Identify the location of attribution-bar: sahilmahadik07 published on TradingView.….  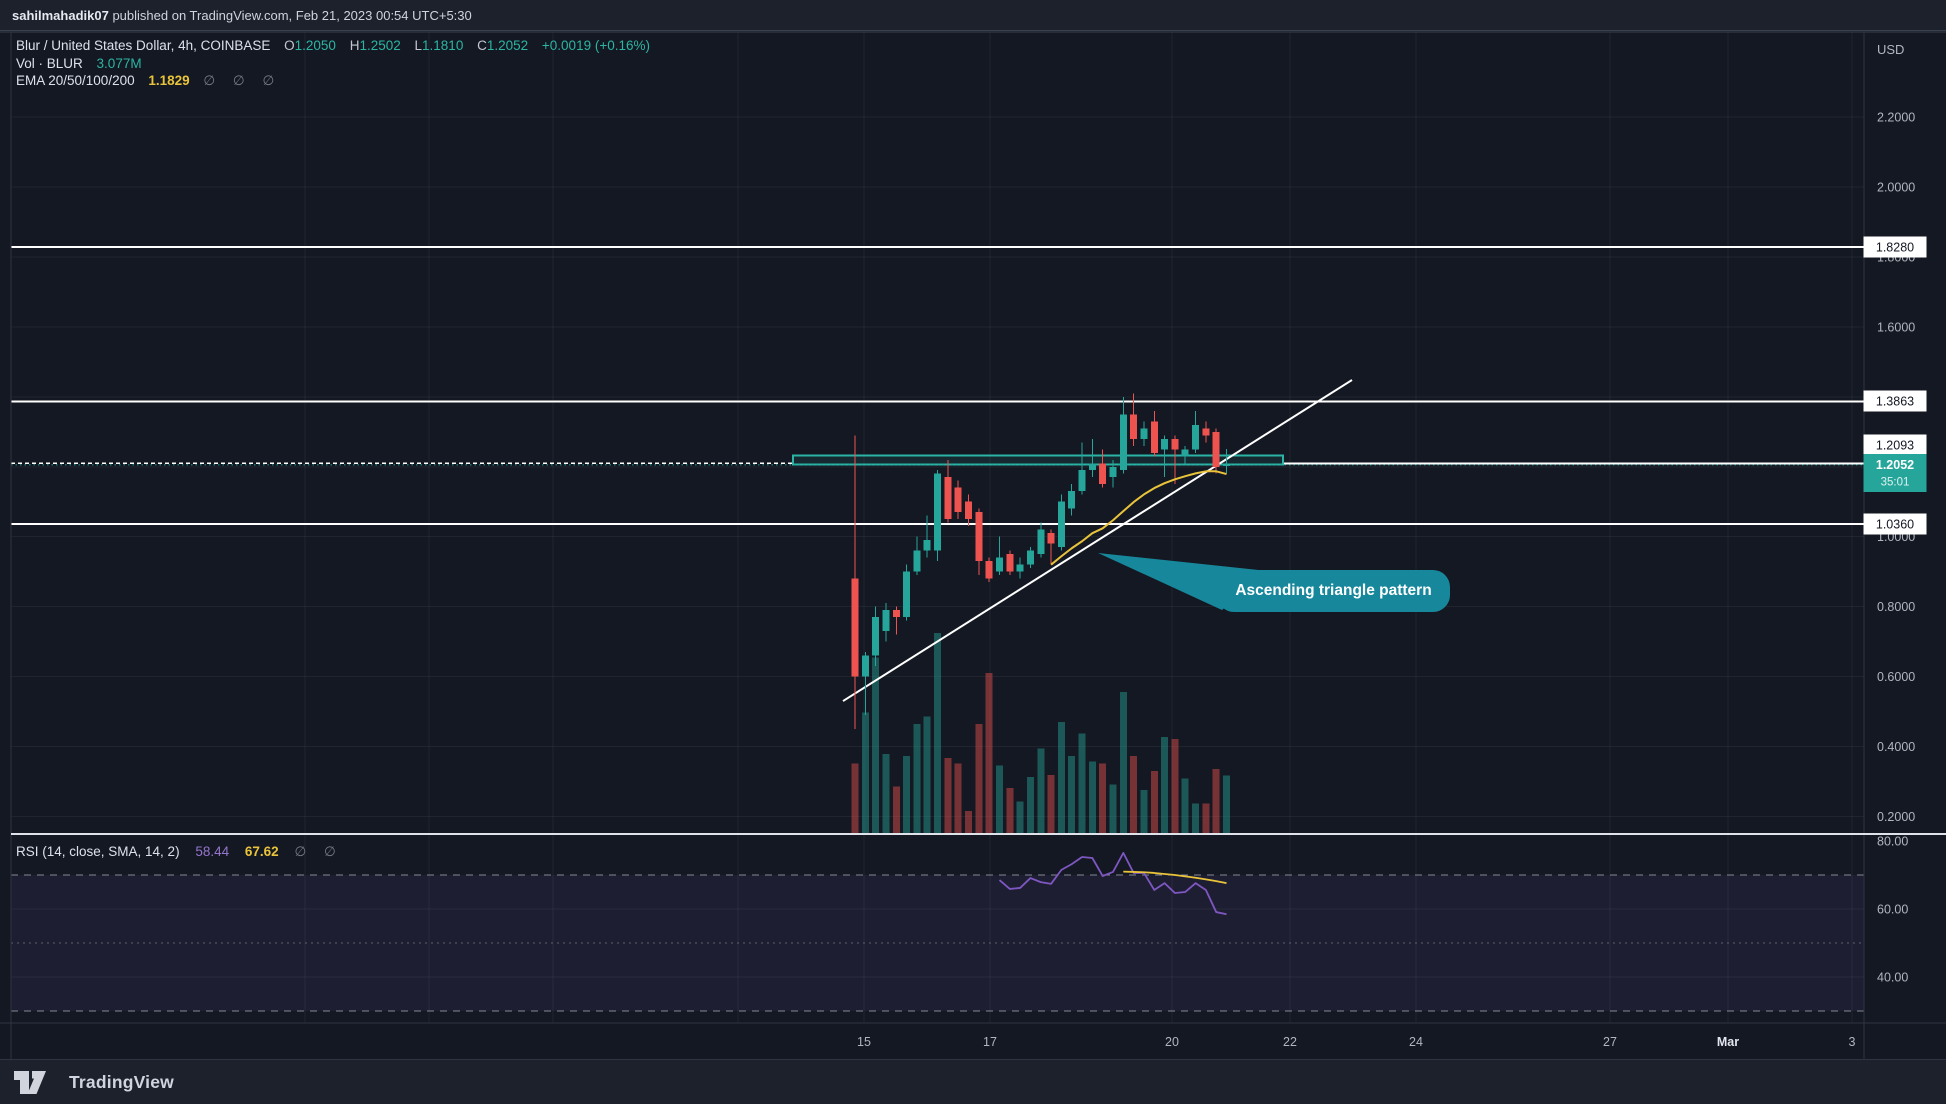
(973, 15).